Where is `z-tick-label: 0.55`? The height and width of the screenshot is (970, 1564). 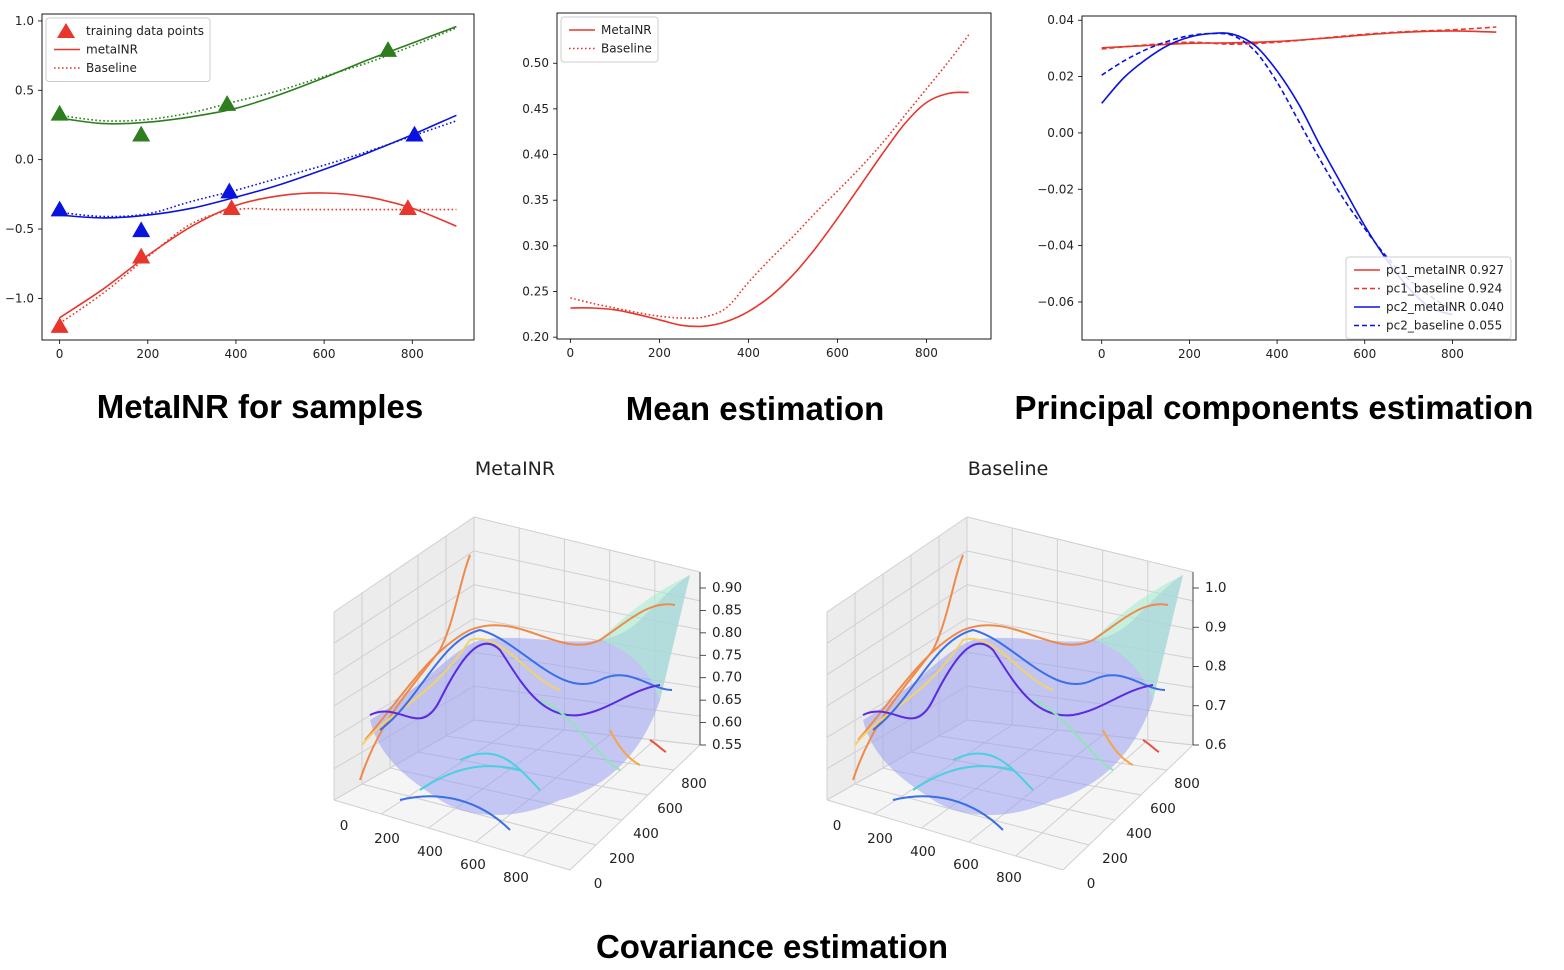
z-tick-label: 0.55 is located at coordinates (727, 745).